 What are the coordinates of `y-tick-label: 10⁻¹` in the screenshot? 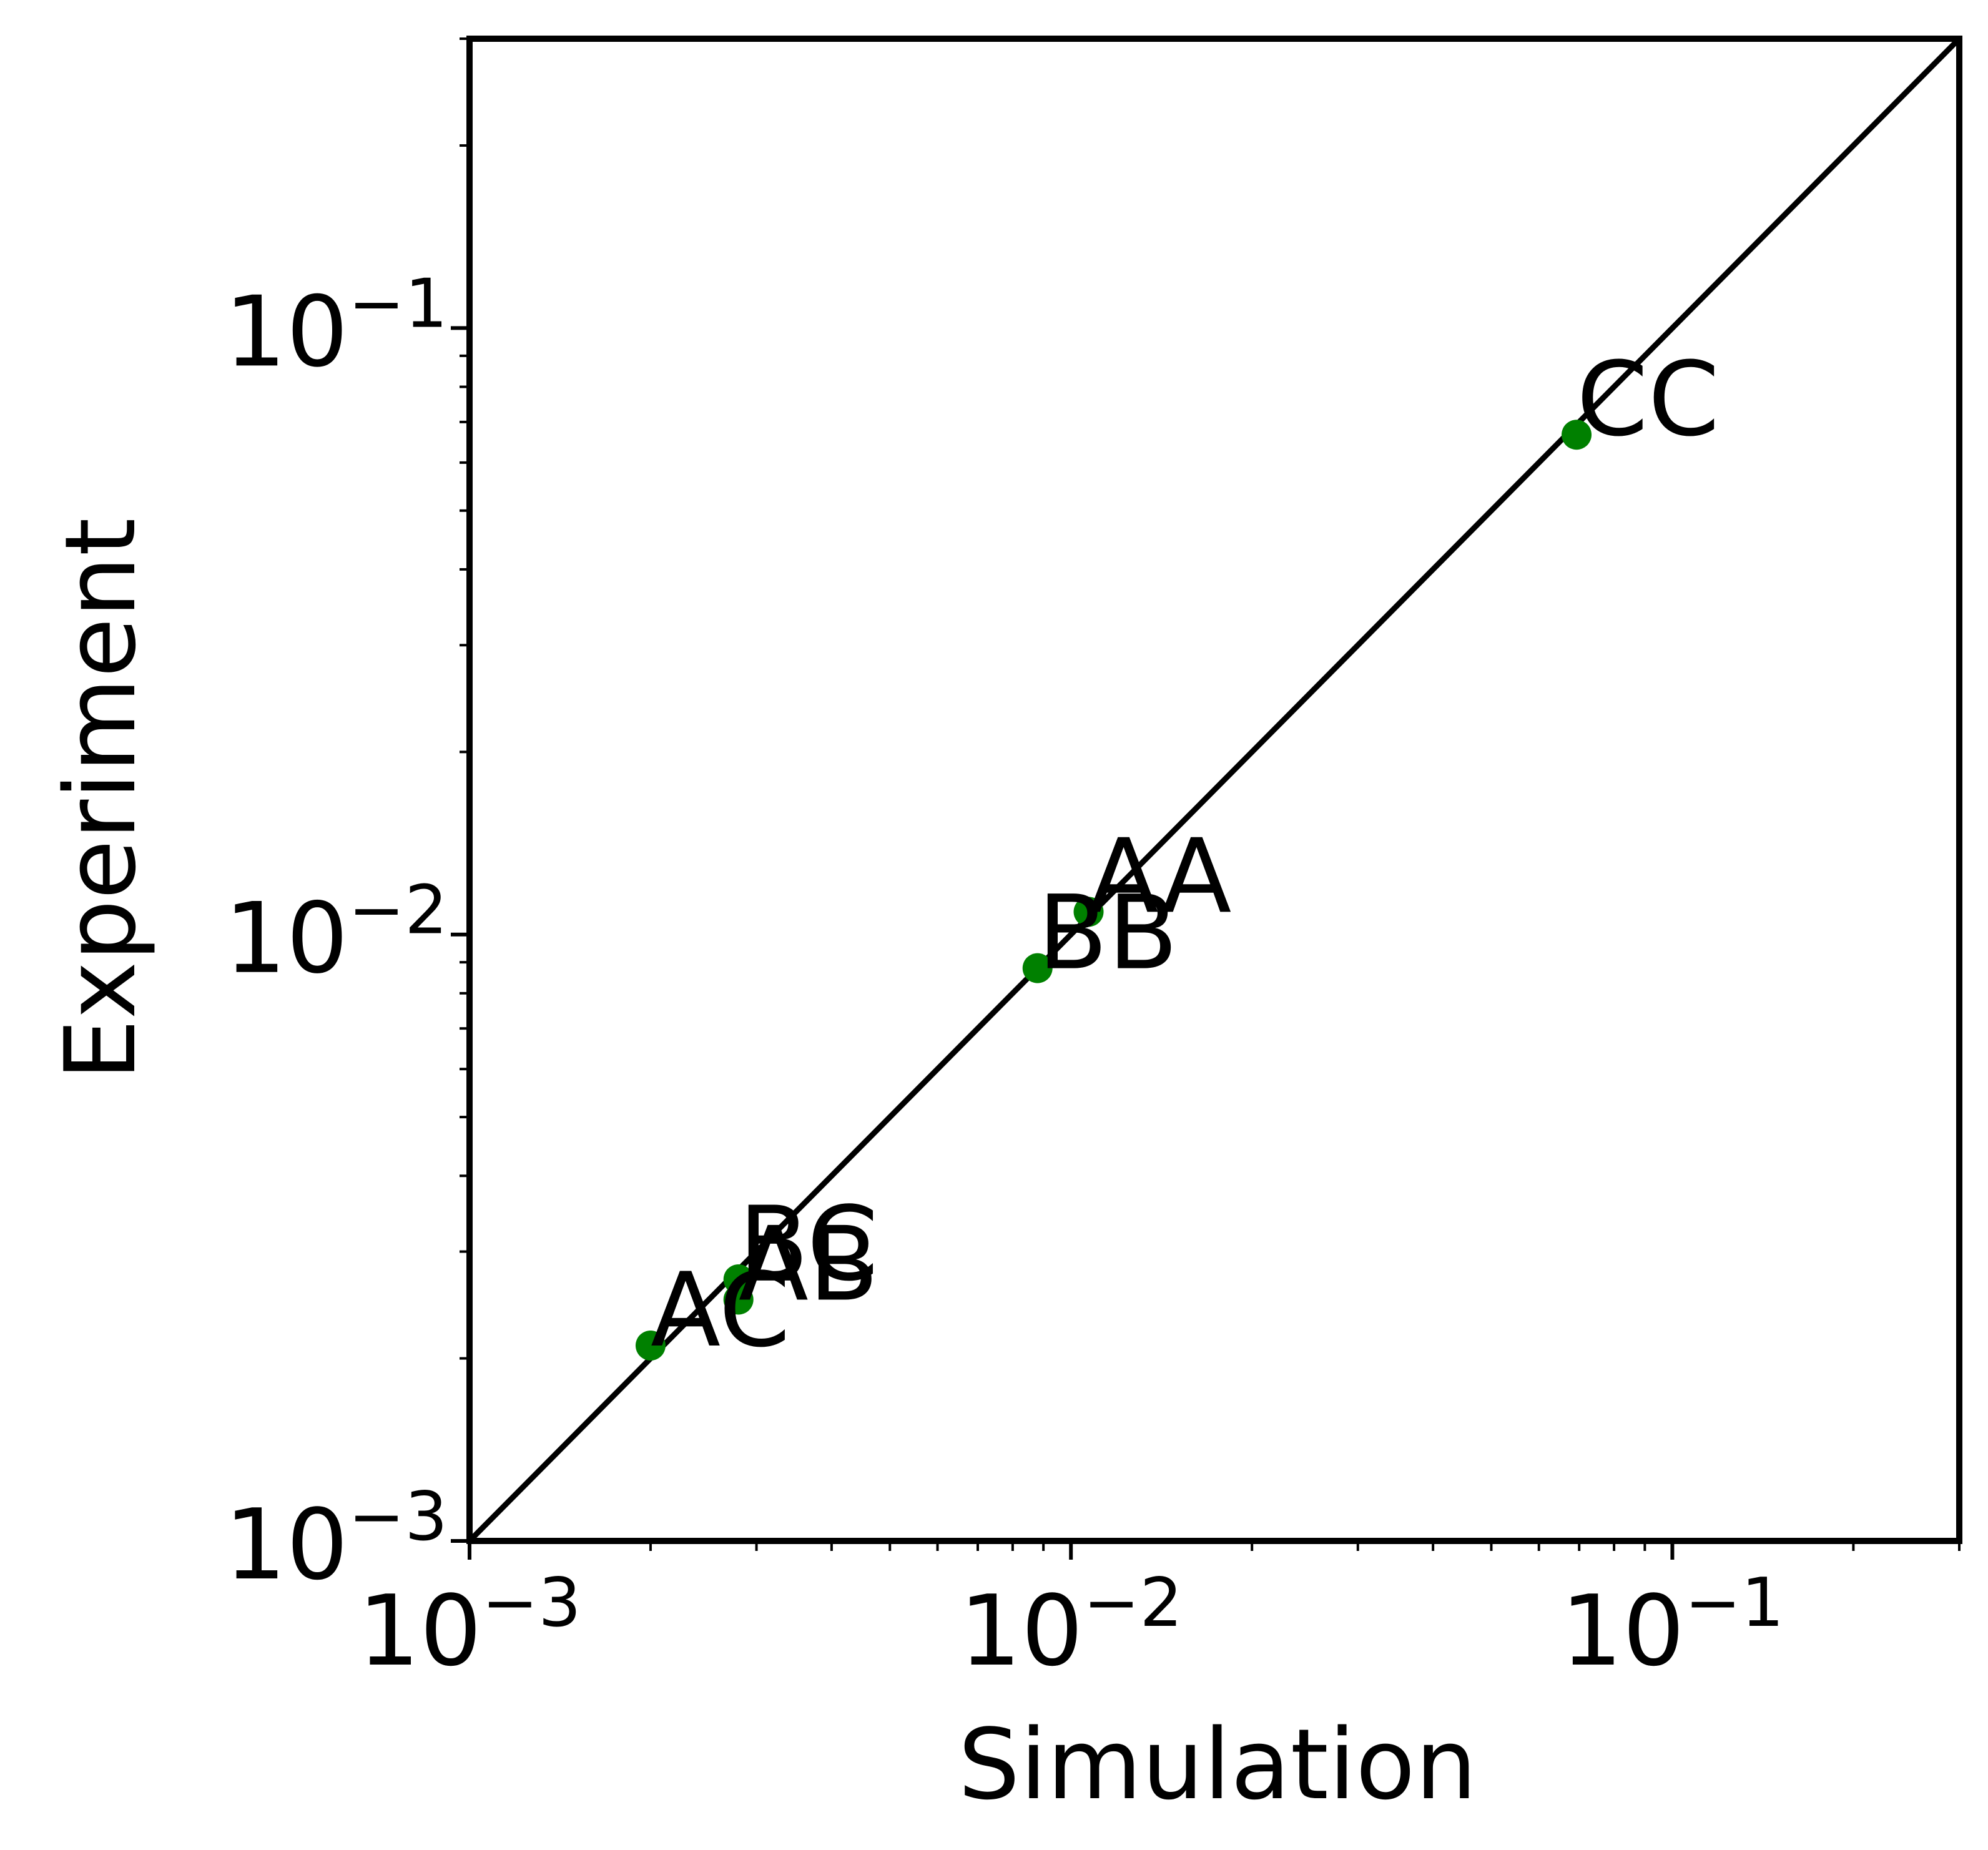 It's located at (336, 326).